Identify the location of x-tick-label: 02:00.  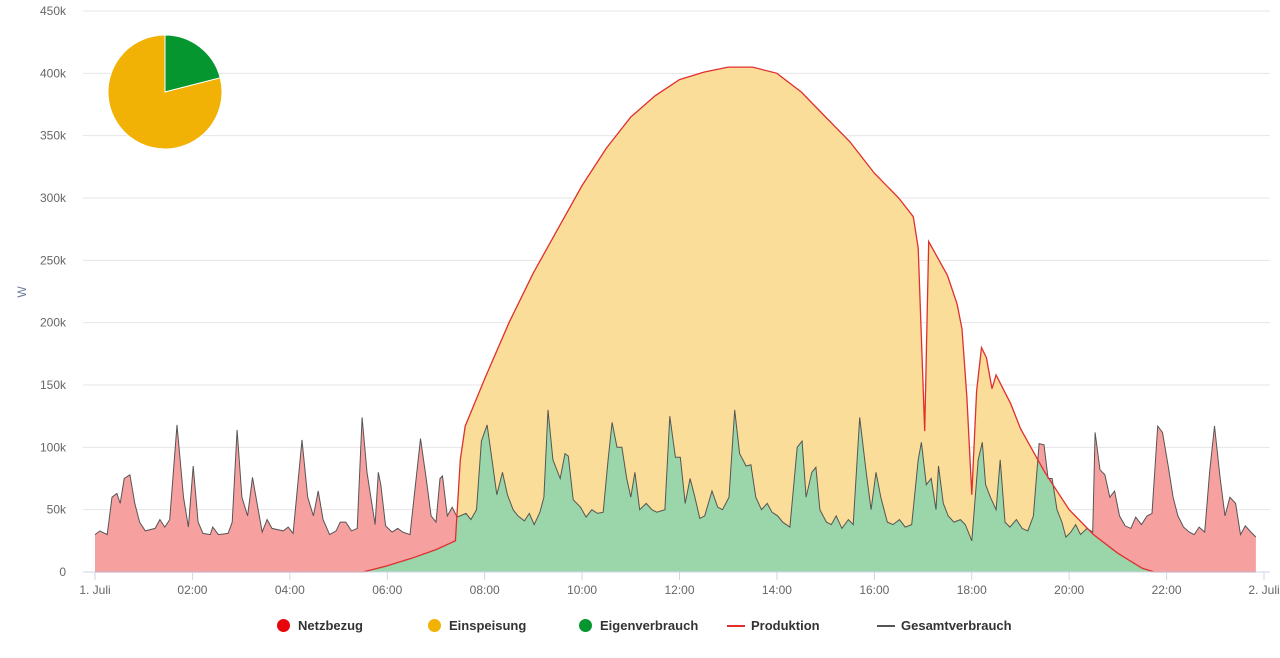
(192, 590).